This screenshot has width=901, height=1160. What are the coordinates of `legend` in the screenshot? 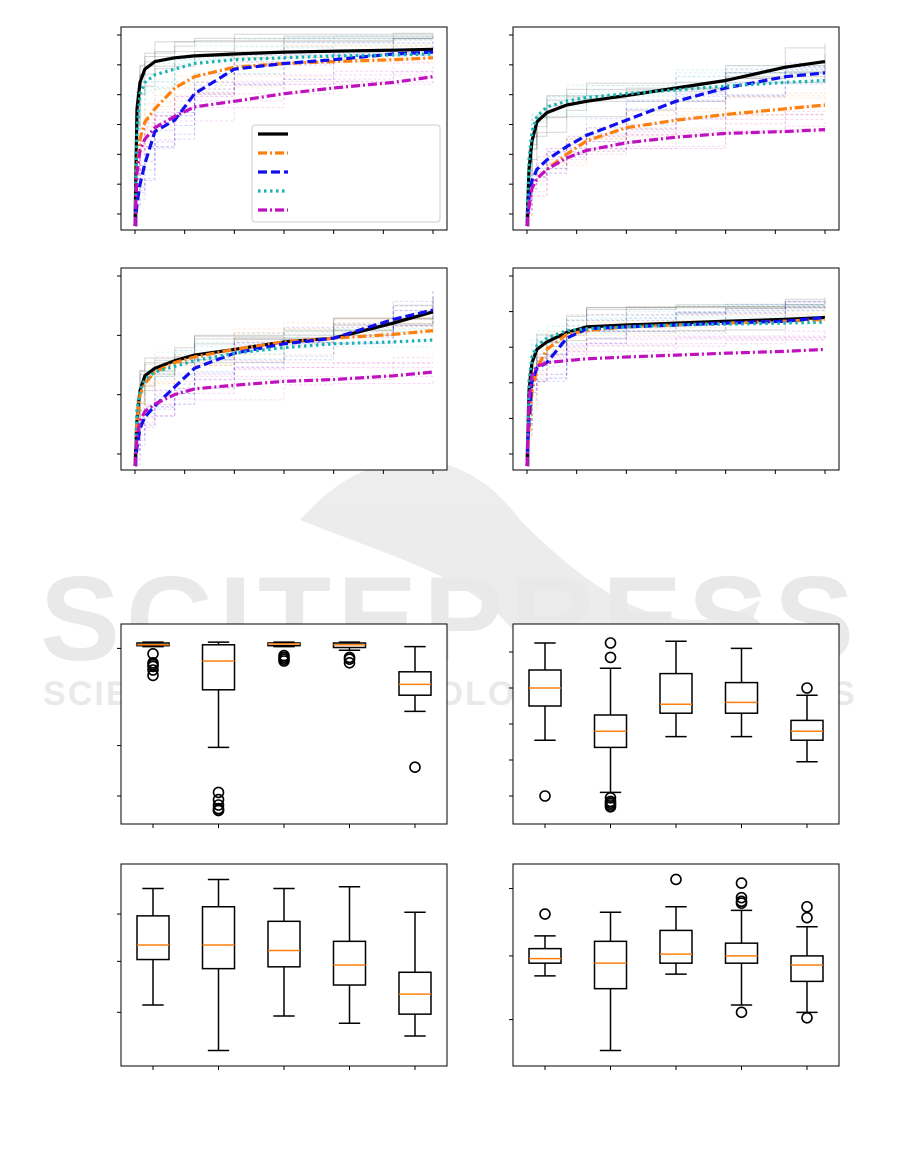 It's located at (346, 173).